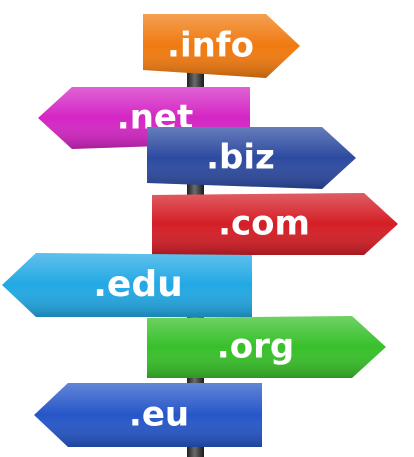 The width and height of the screenshot is (414, 457). I want to click on sign-edu: .edu, so click(127, 285).